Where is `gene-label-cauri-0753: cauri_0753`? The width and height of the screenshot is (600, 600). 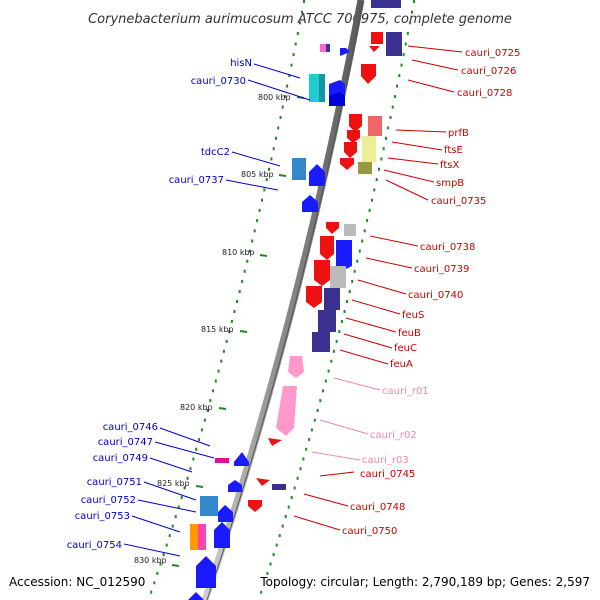
gene-label-cauri-0753: cauri_0753 is located at coordinates (102, 516).